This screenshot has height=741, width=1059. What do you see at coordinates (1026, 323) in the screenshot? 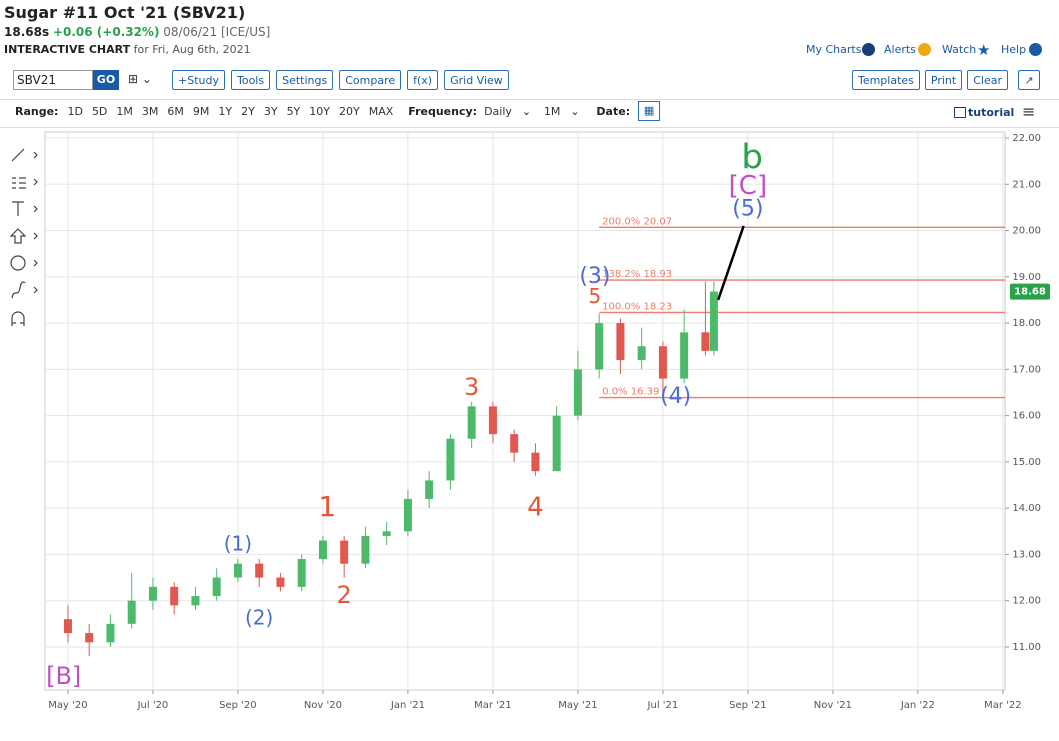
I see `y-tick-label: 18.00` at bounding box center [1026, 323].